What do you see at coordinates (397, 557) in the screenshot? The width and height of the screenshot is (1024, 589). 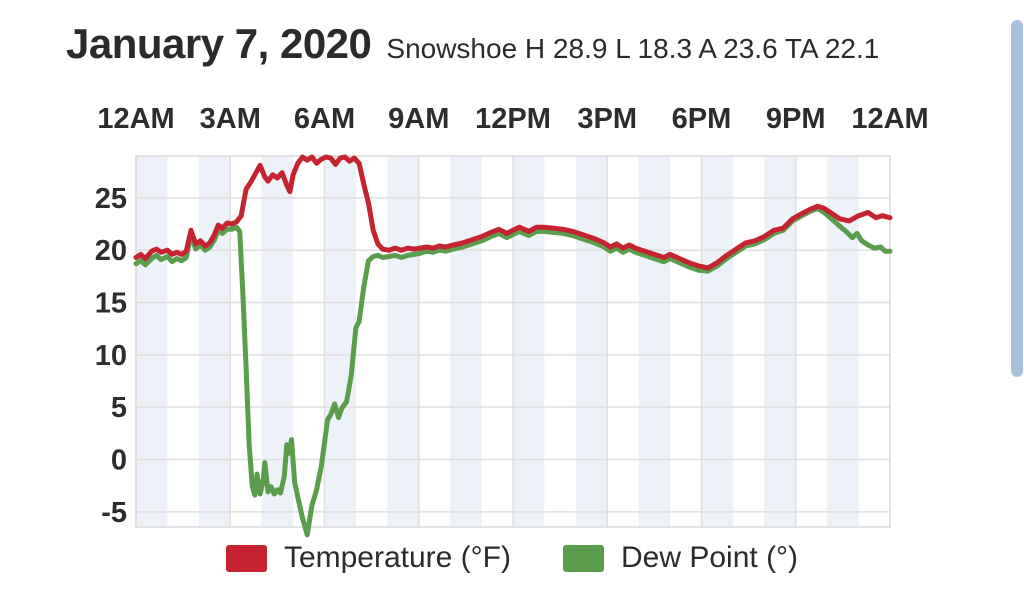 I see `temperature-legend-label: Temperature (°F)` at bounding box center [397, 557].